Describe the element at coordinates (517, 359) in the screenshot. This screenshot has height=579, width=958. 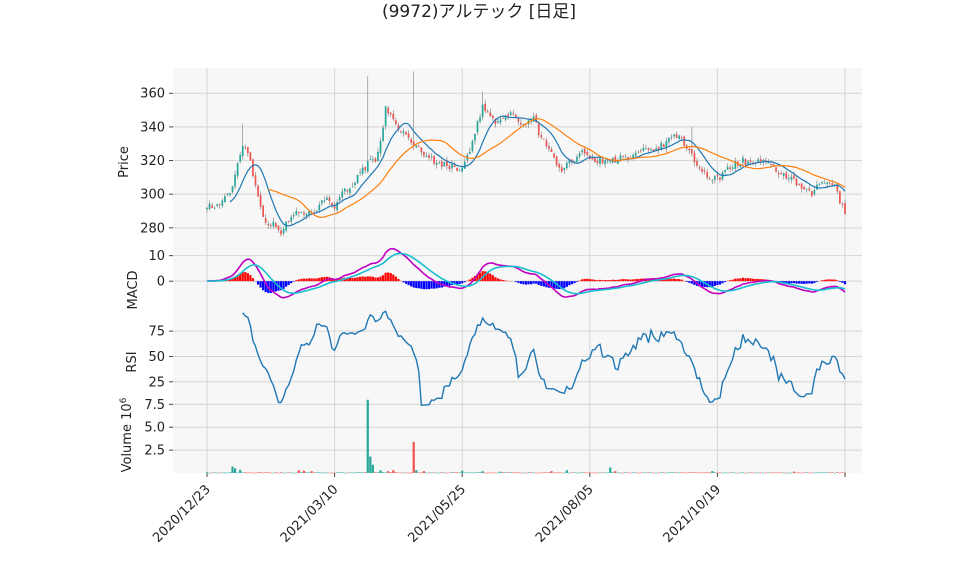
I see `rsi-panel-background` at that location.